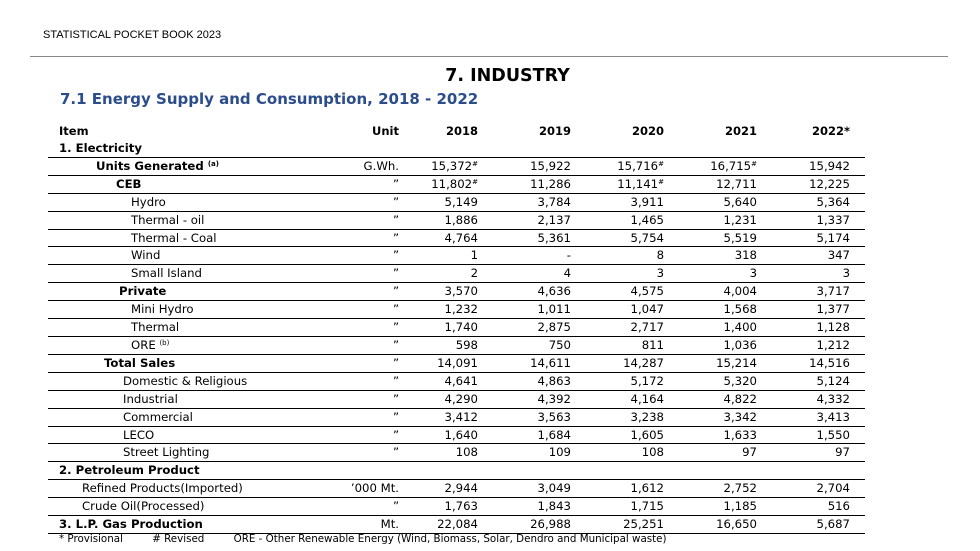  I want to click on row-label: 2. Petroleum Product, so click(129, 470).